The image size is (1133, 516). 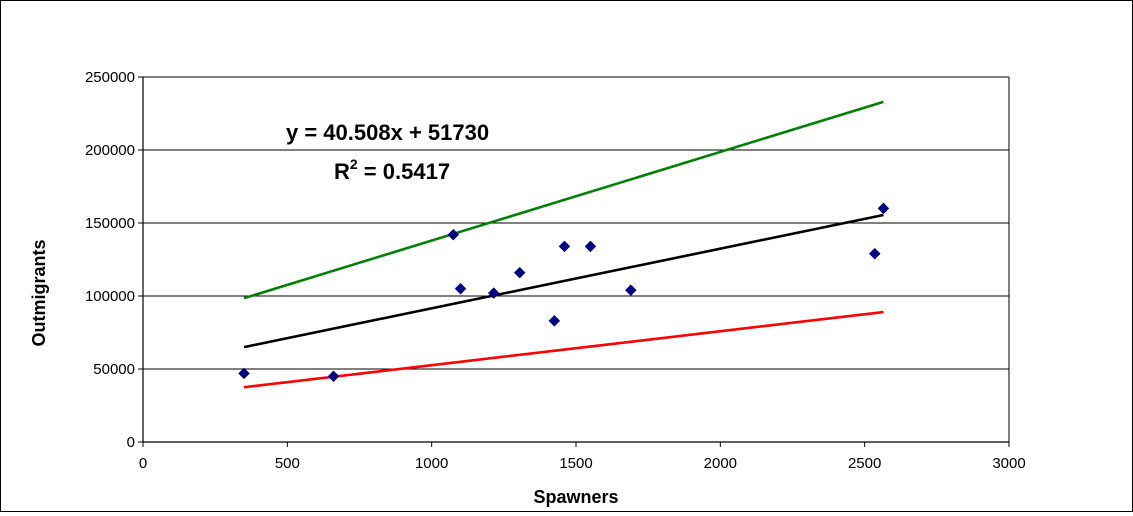 What do you see at coordinates (110, 296) in the screenshot?
I see `y-tick-label: 100000` at bounding box center [110, 296].